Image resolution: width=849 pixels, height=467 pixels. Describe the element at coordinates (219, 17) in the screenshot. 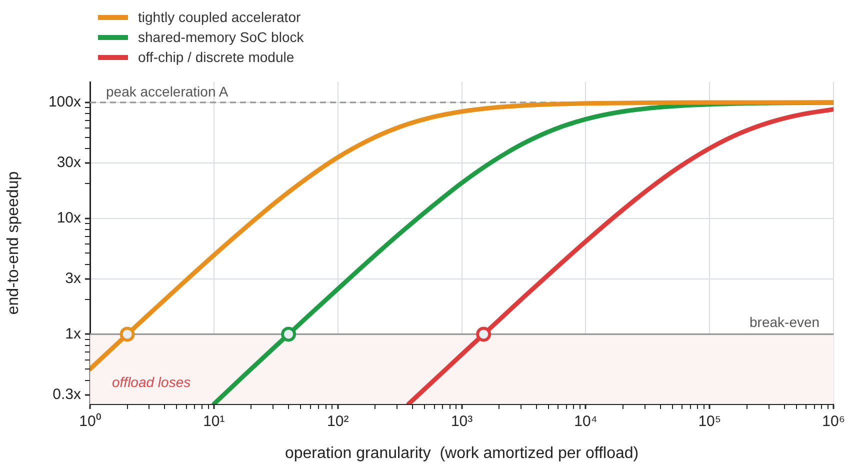

I see `legend-label: tightly coupled accelerator` at that location.